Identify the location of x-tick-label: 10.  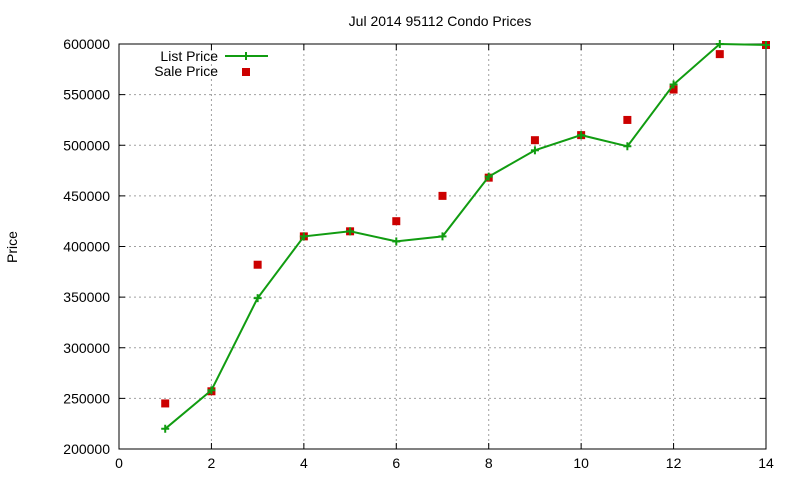
(581, 463).